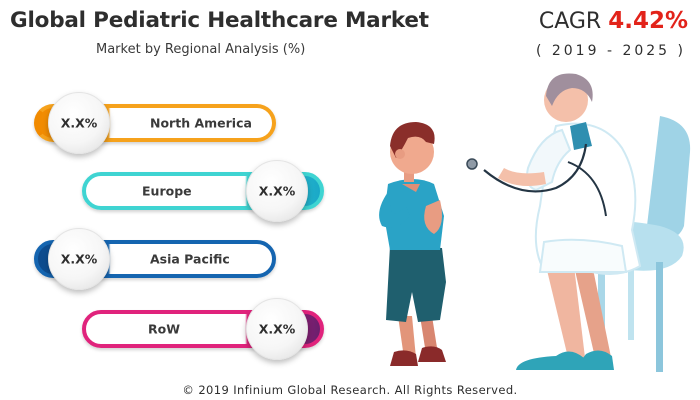 The height and width of the screenshot is (400, 700). I want to click on region-asia-pacific: Asia Pacific X.X%, so click(155, 259).